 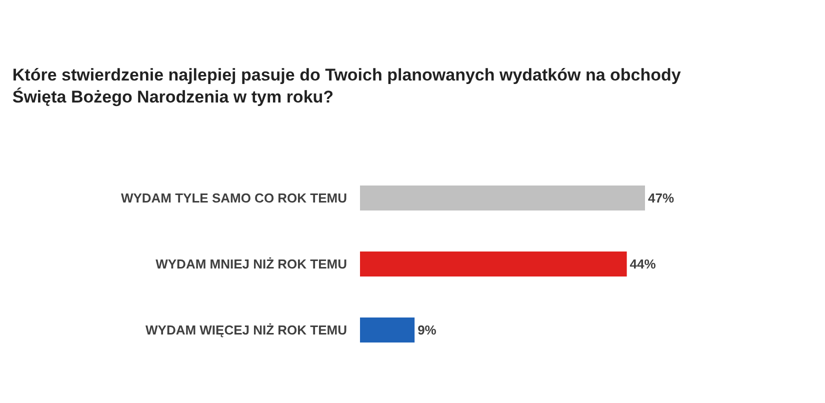 What do you see at coordinates (347, 86) in the screenshot?
I see `chart-title: Które stwierdzenie najlepiej pasuje do Twoich planowanych wydatków na obchody Święta Bożego Narodzenia w tym roku?` at bounding box center [347, 86].